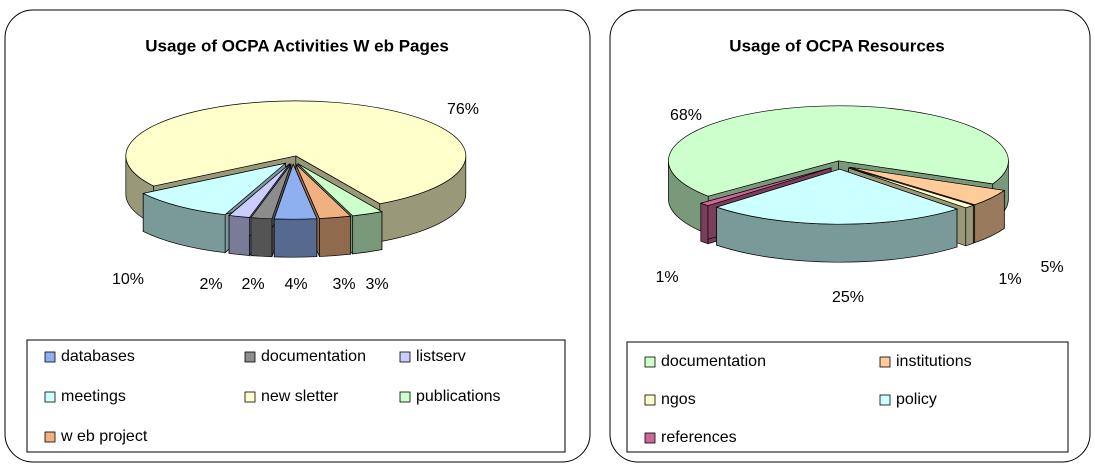 The image size is (1095, 473). I want to click on data-label: 4%, so click(295, 284).